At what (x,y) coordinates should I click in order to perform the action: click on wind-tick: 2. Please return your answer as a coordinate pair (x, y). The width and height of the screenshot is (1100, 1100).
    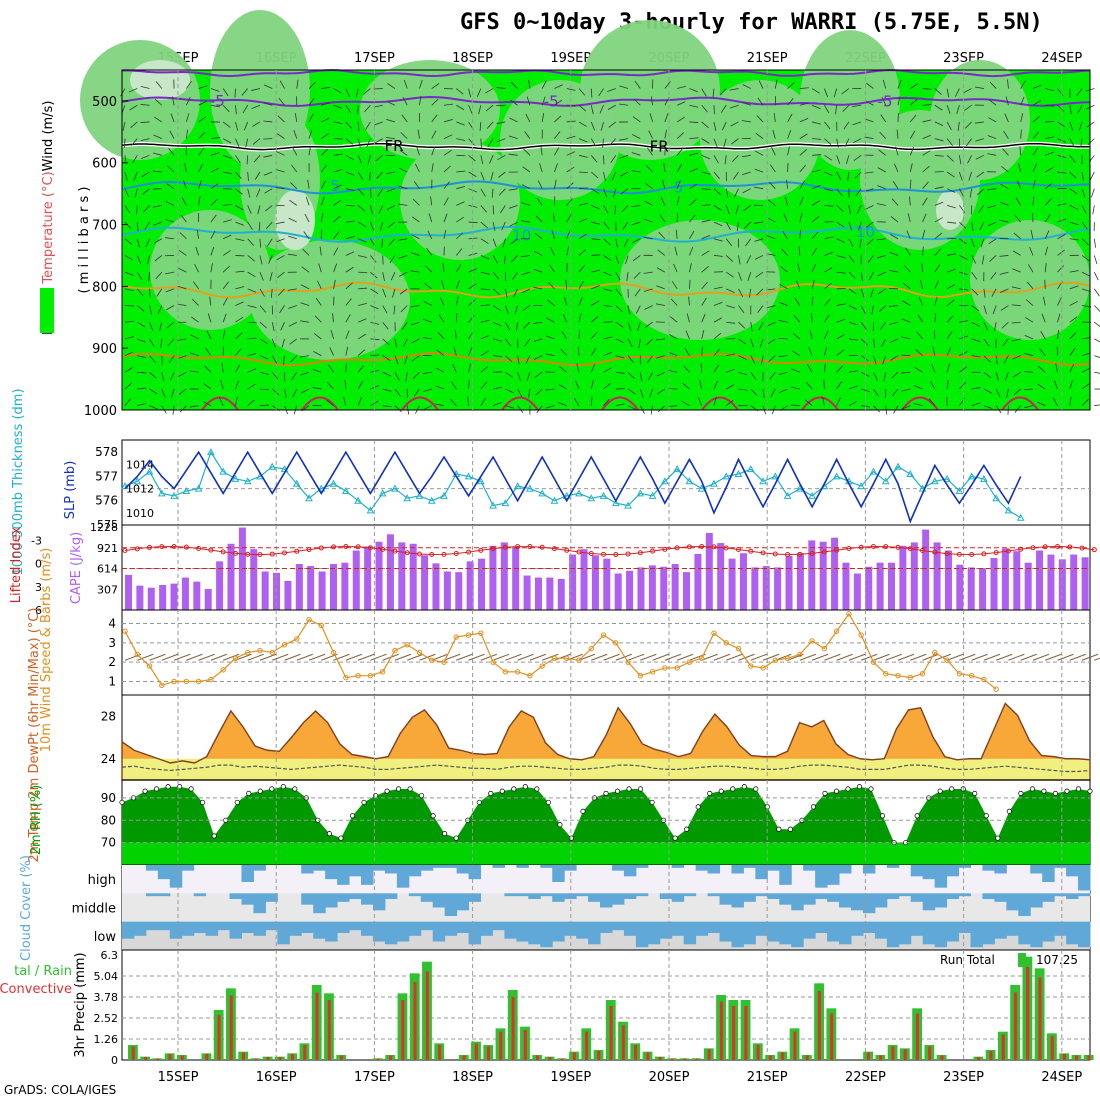
    Looking at the image, I should click on (112, 662).